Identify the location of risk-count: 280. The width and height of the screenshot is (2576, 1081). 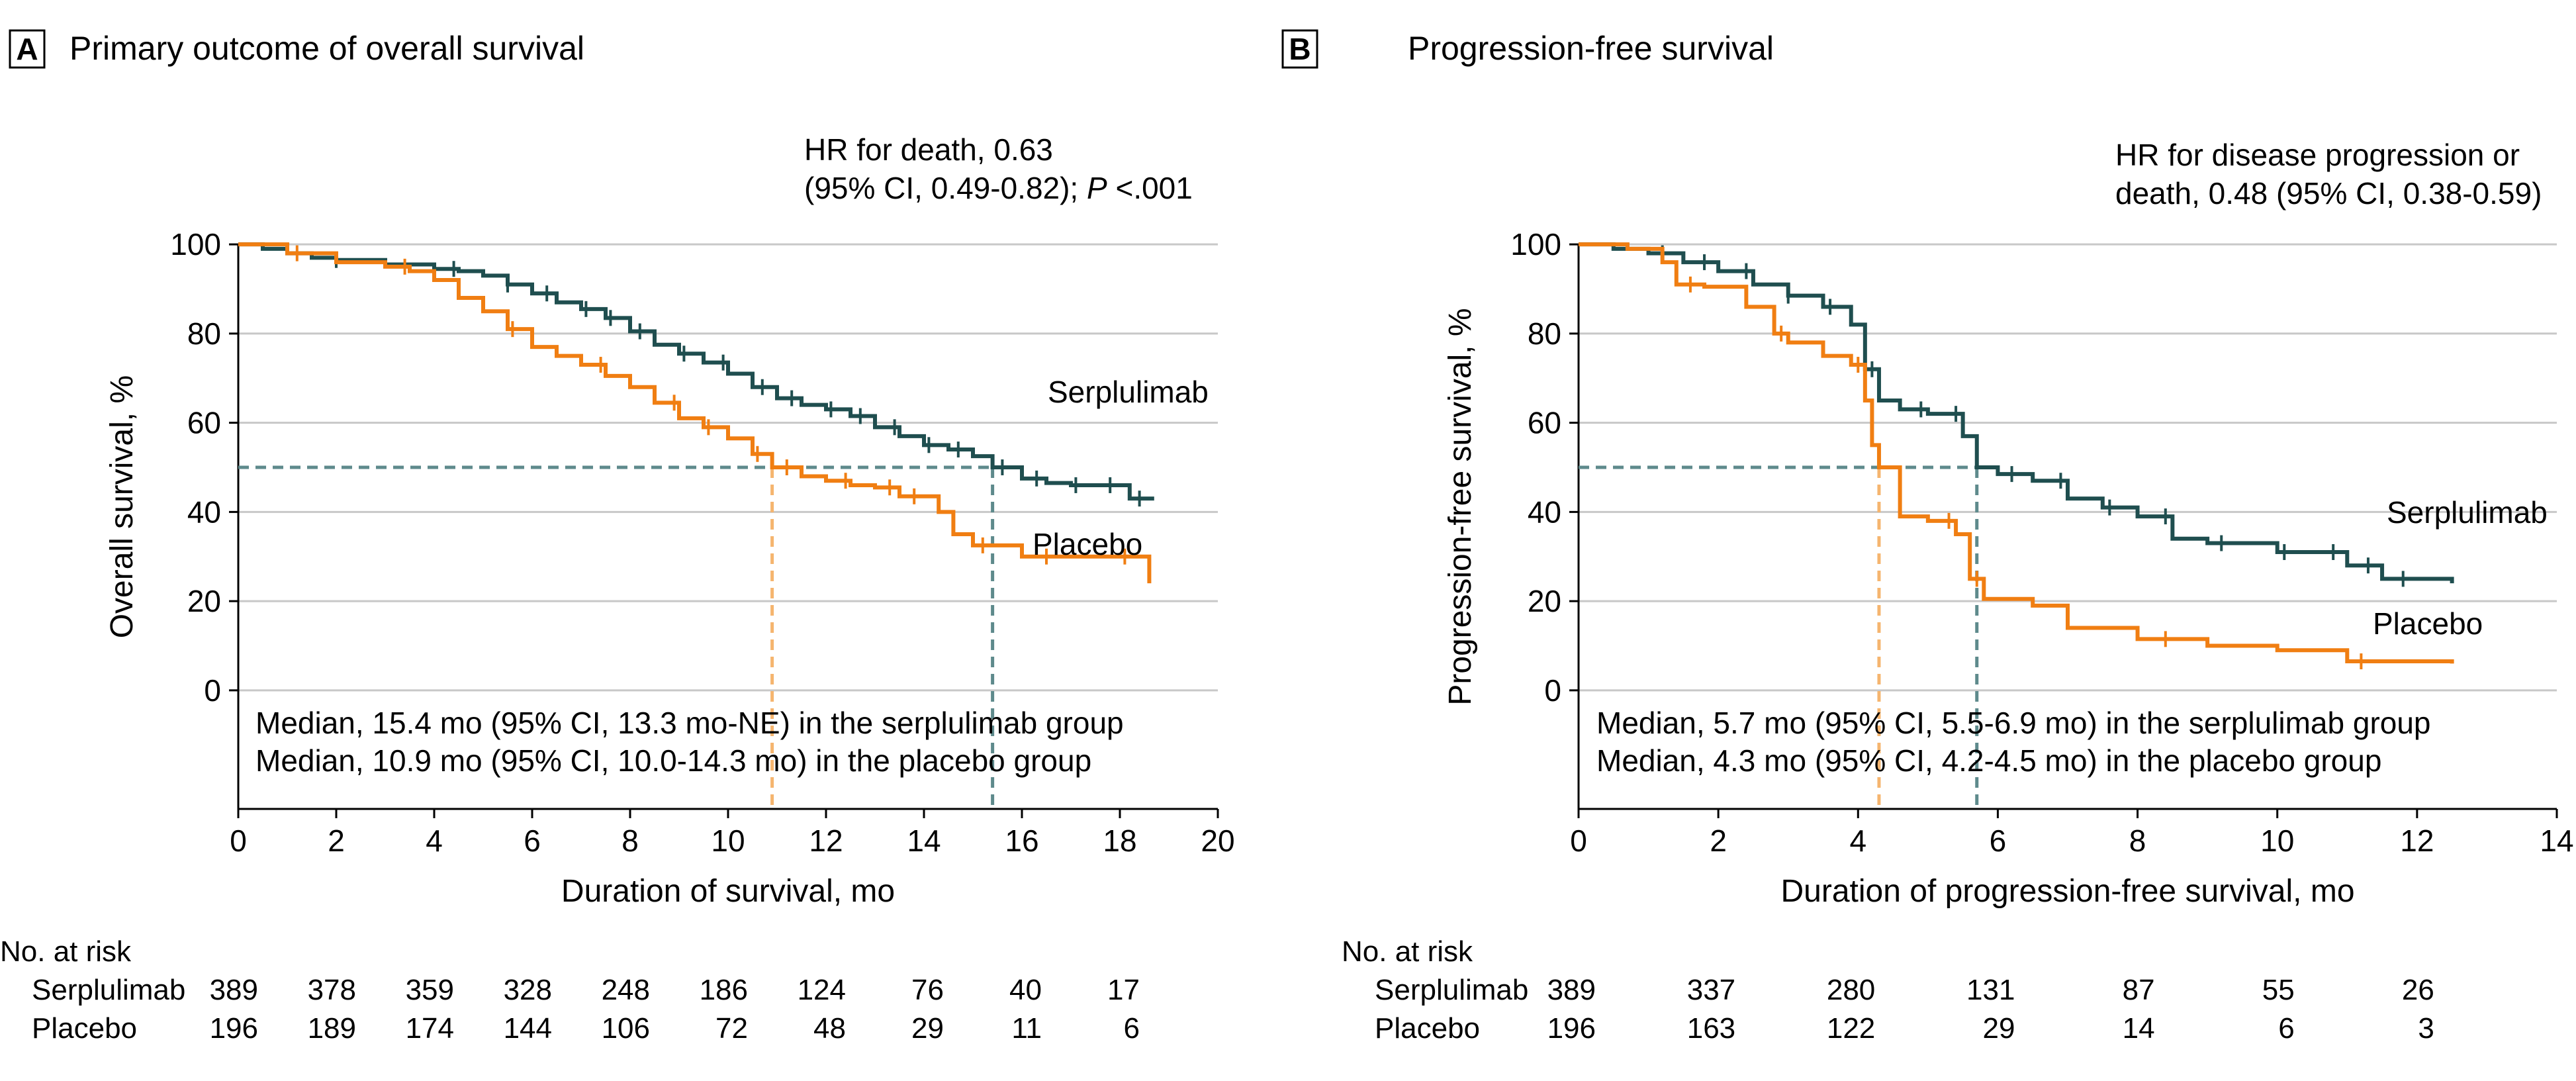
(1851, 990).